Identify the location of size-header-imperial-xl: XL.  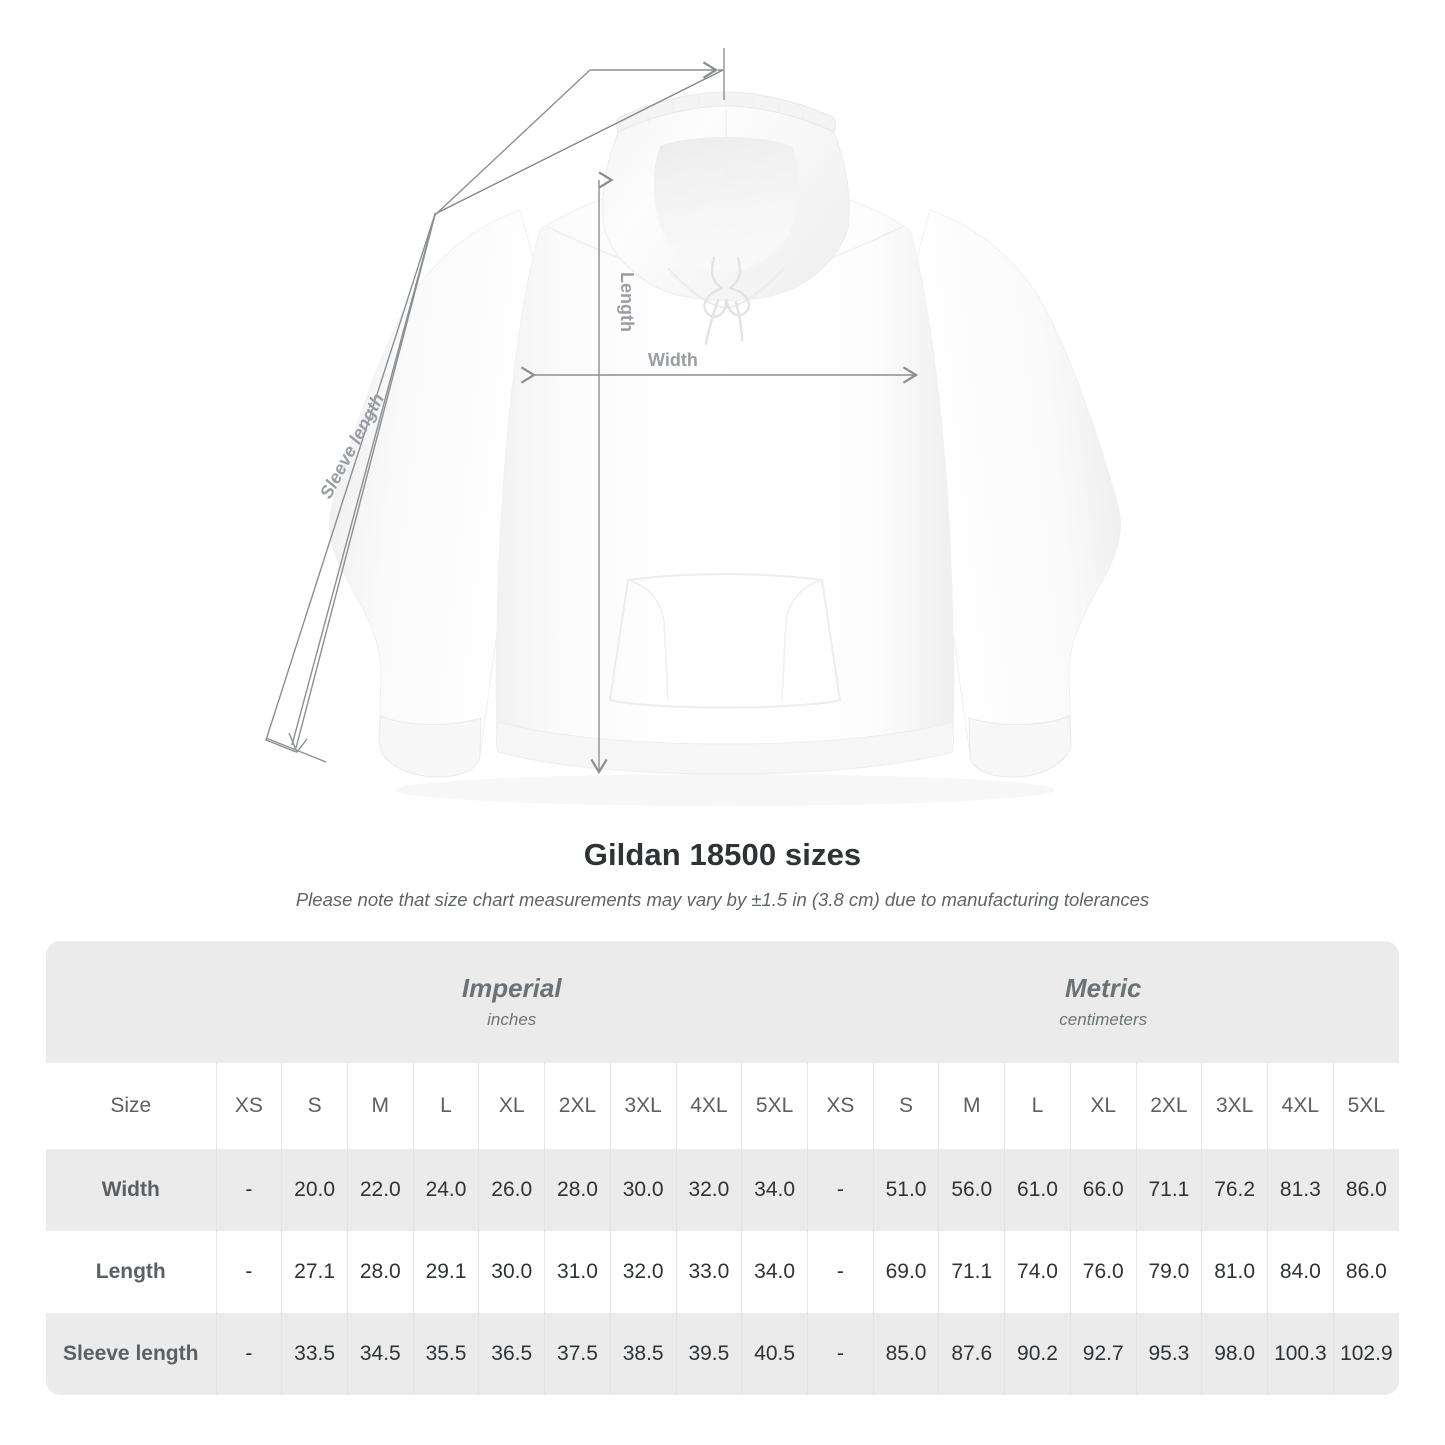
(511, 1105).